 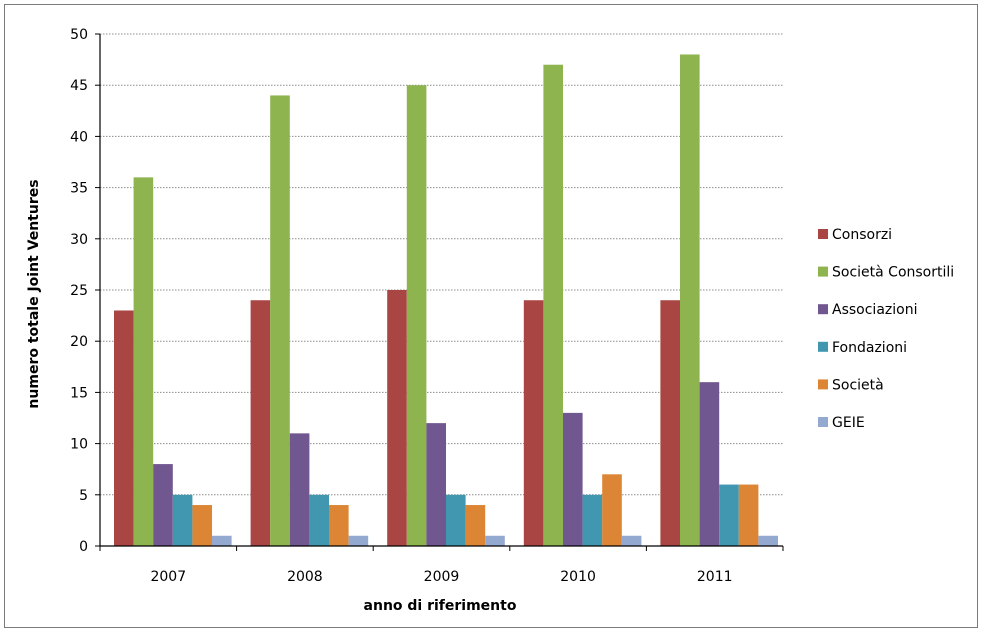 What do you see at coordinates (260, 423) in the screenshot?
I see `bar-consorzi-2008` at bounding box center [260, 423].